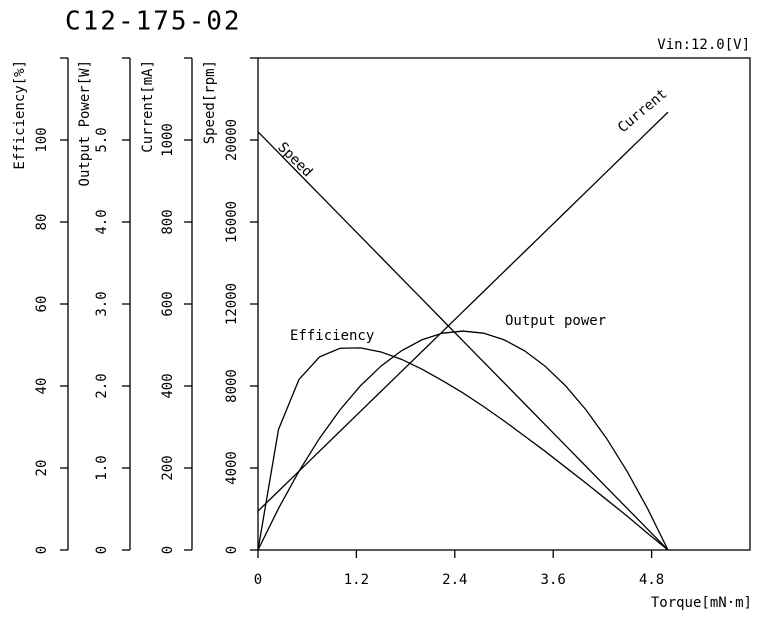  I want to click on y-tick-label: 200, so click(168, 467).